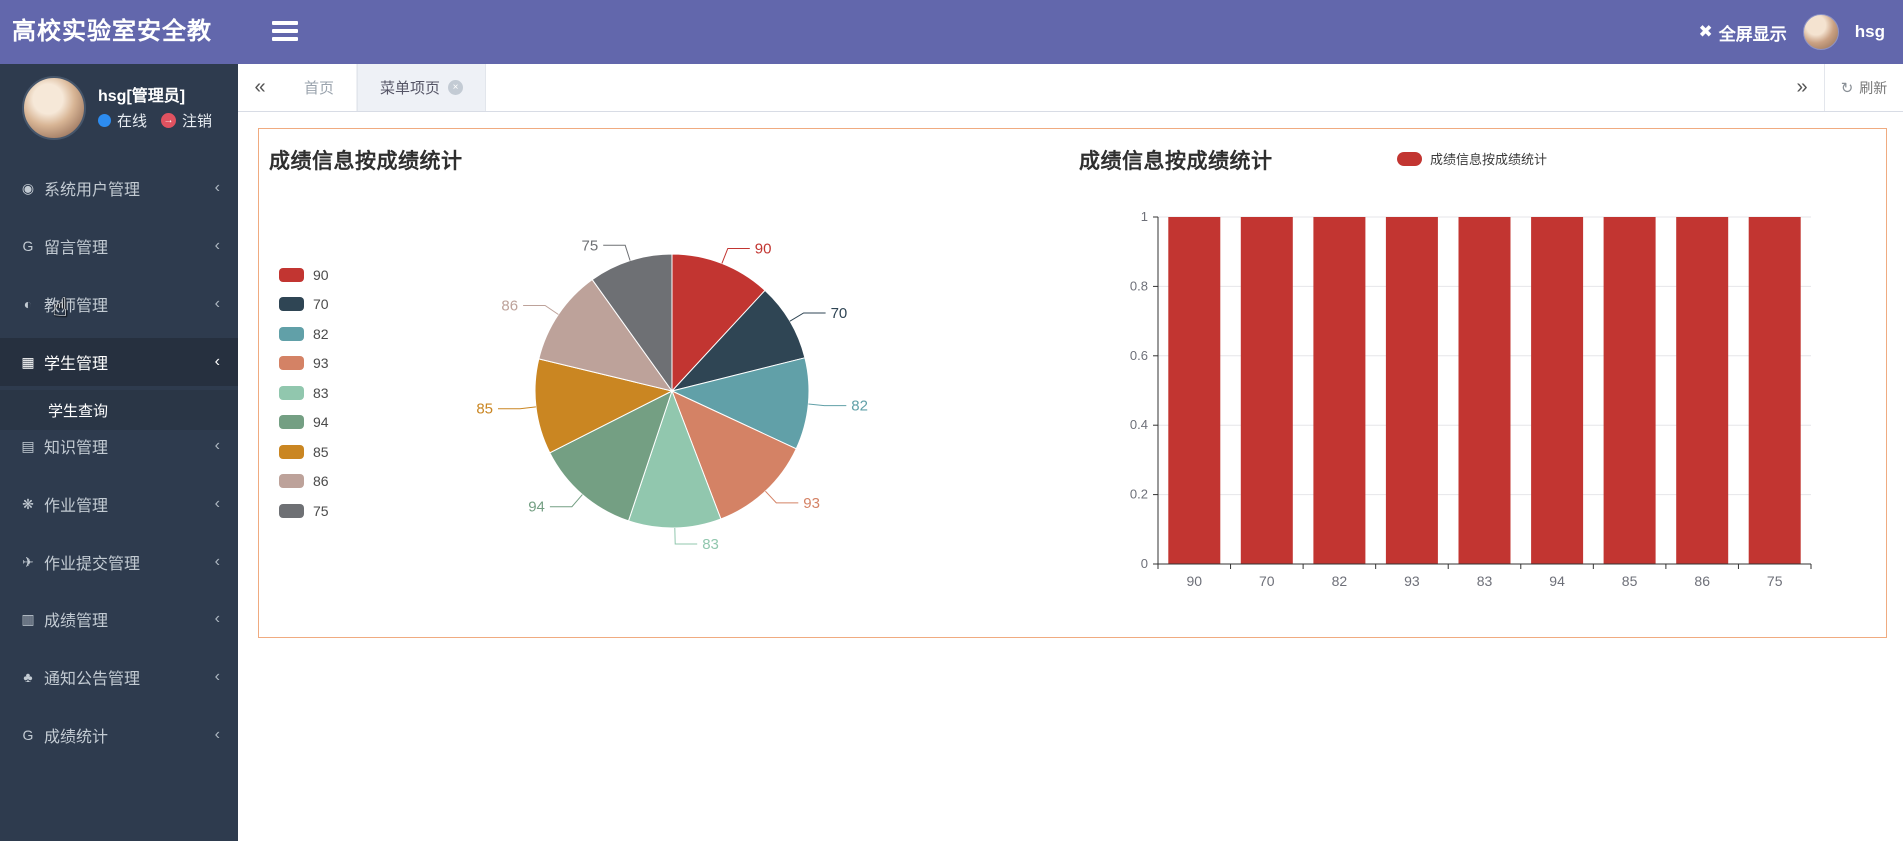 This screenshot has width=1903, height=841. Describe the element at coordinates (119, 112) in the screenshot. I see `user-profile: hsg[管理员] 在线 → 注销` at that location.